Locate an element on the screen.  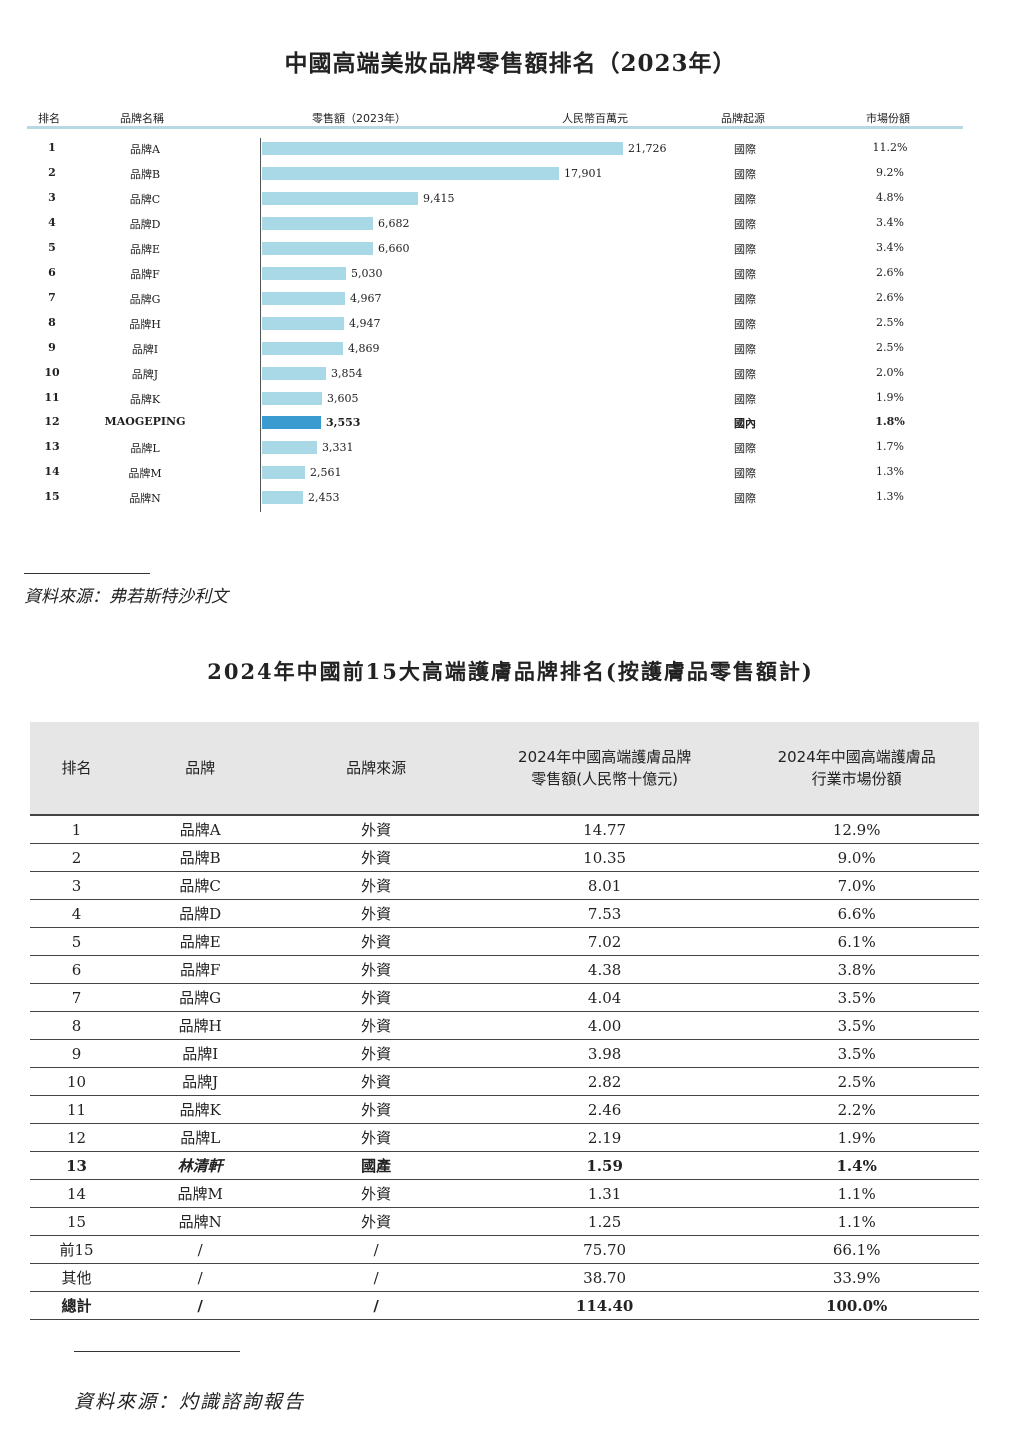
table-cell: 1 is located at coordinates (77, 829).